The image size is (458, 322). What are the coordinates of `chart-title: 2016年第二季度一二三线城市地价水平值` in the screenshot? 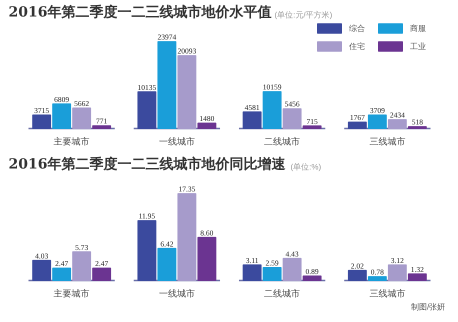 It's located at (140, 12).